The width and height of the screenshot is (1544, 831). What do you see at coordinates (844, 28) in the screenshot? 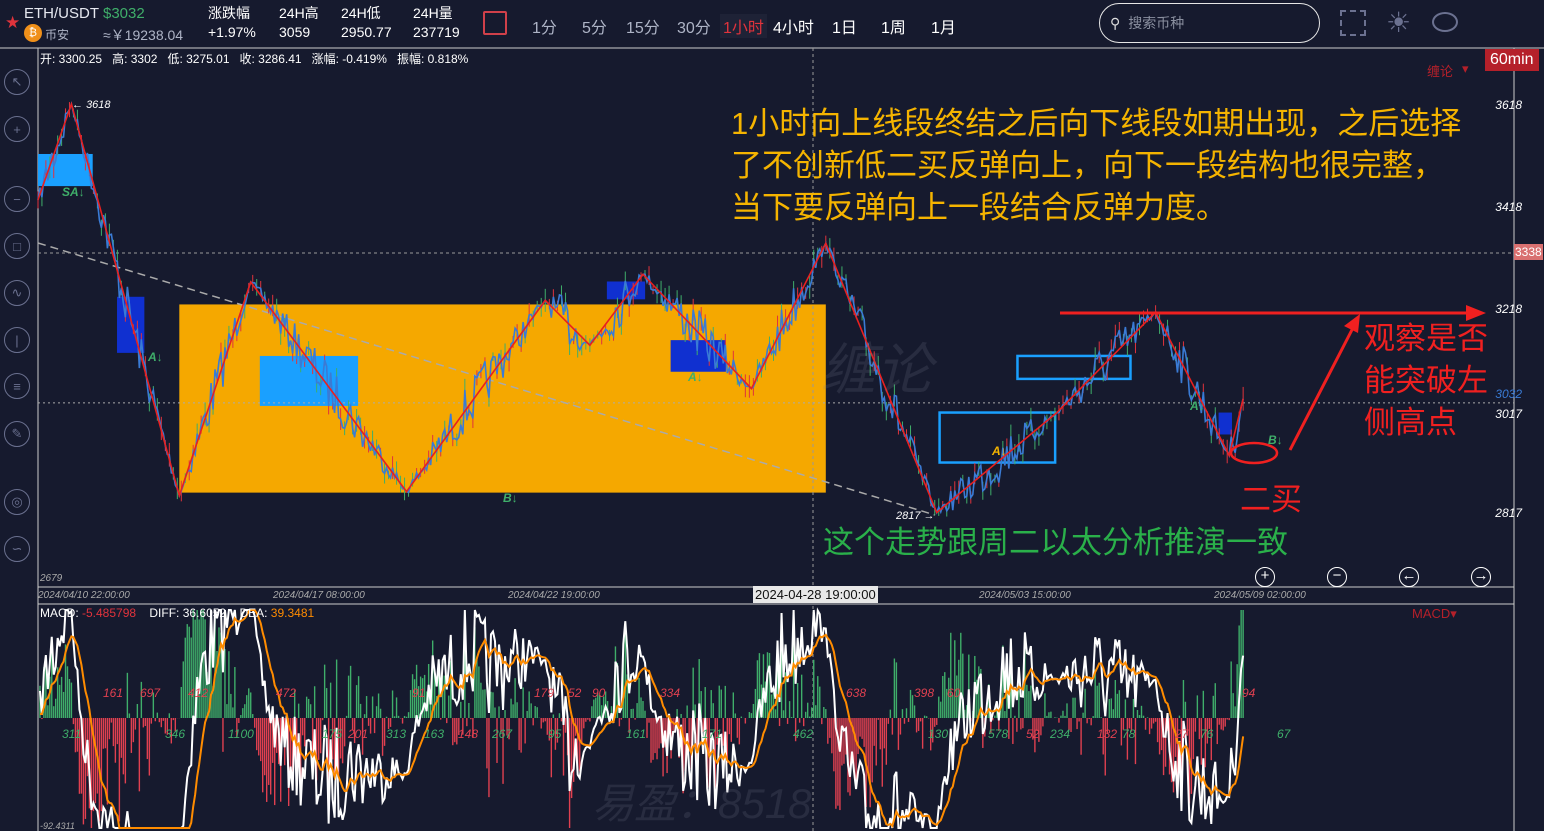
I see `tab-1d: 1日` at bounding box center [844, 28].